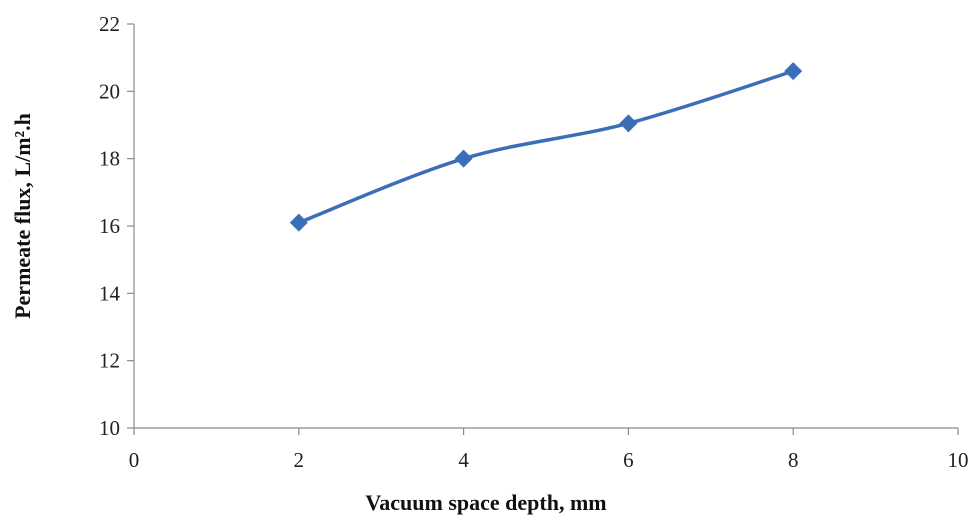  Describe the element at coordinates (109, 159) in the screenshot. I see `y-tick-label: 18` at that location.